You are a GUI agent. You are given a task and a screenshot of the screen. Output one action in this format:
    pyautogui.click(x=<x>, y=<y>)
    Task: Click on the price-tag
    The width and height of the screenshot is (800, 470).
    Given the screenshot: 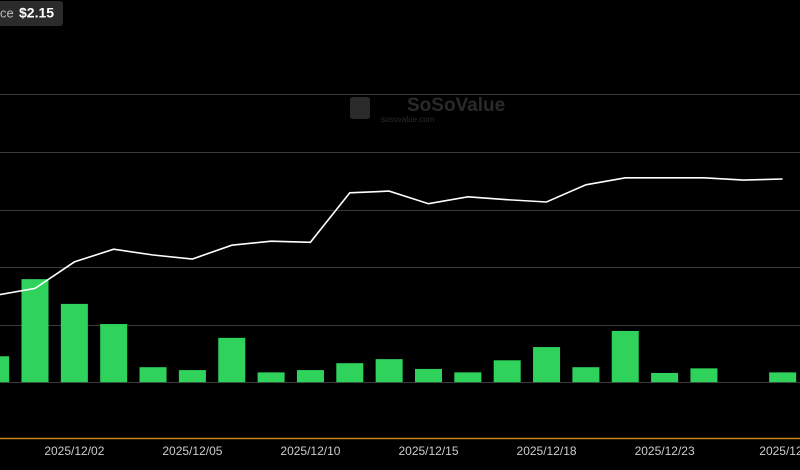 What is the action you would take?
    pyautogui.click(x=31, y=13)
    